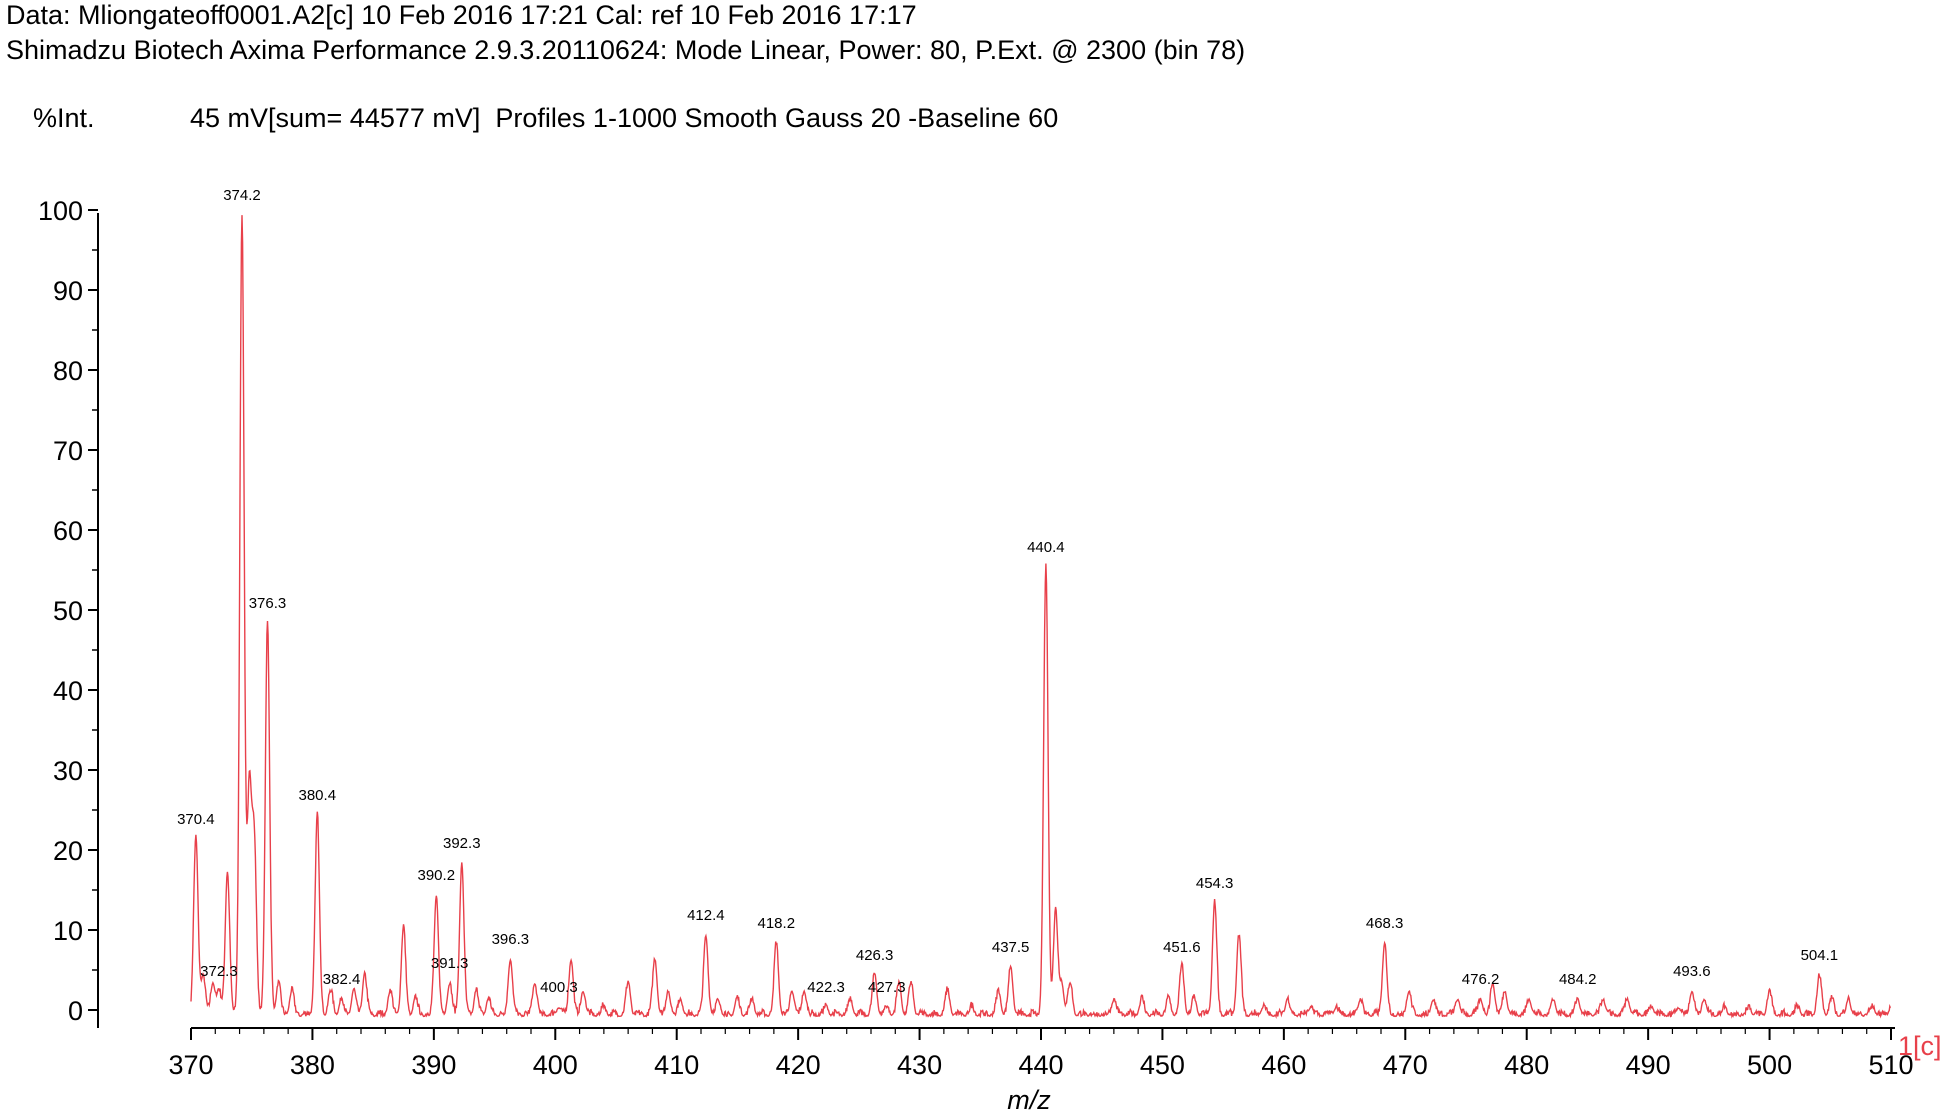 The height and width of the screenshot is (1117, 1943). I want to click on peak-label: 504.1, so click(1820, 955).